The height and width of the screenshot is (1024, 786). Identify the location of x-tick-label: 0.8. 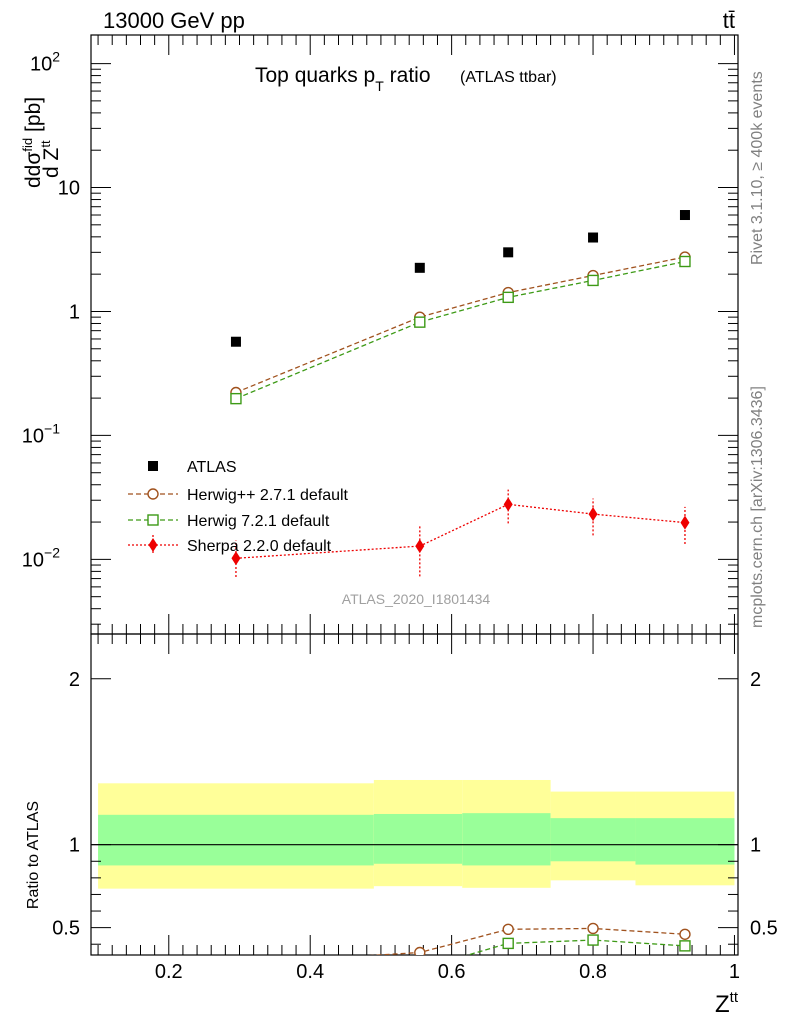
(593, 972).